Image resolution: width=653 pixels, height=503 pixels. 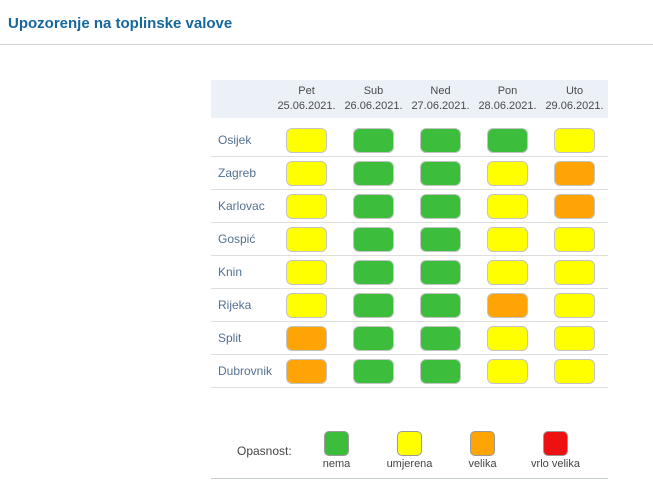 What do you see at coordinates (373, 99) in the screenshot?
I see `column-header-sub: Sub 26.06.2021.` at bounding box center [373, 99].